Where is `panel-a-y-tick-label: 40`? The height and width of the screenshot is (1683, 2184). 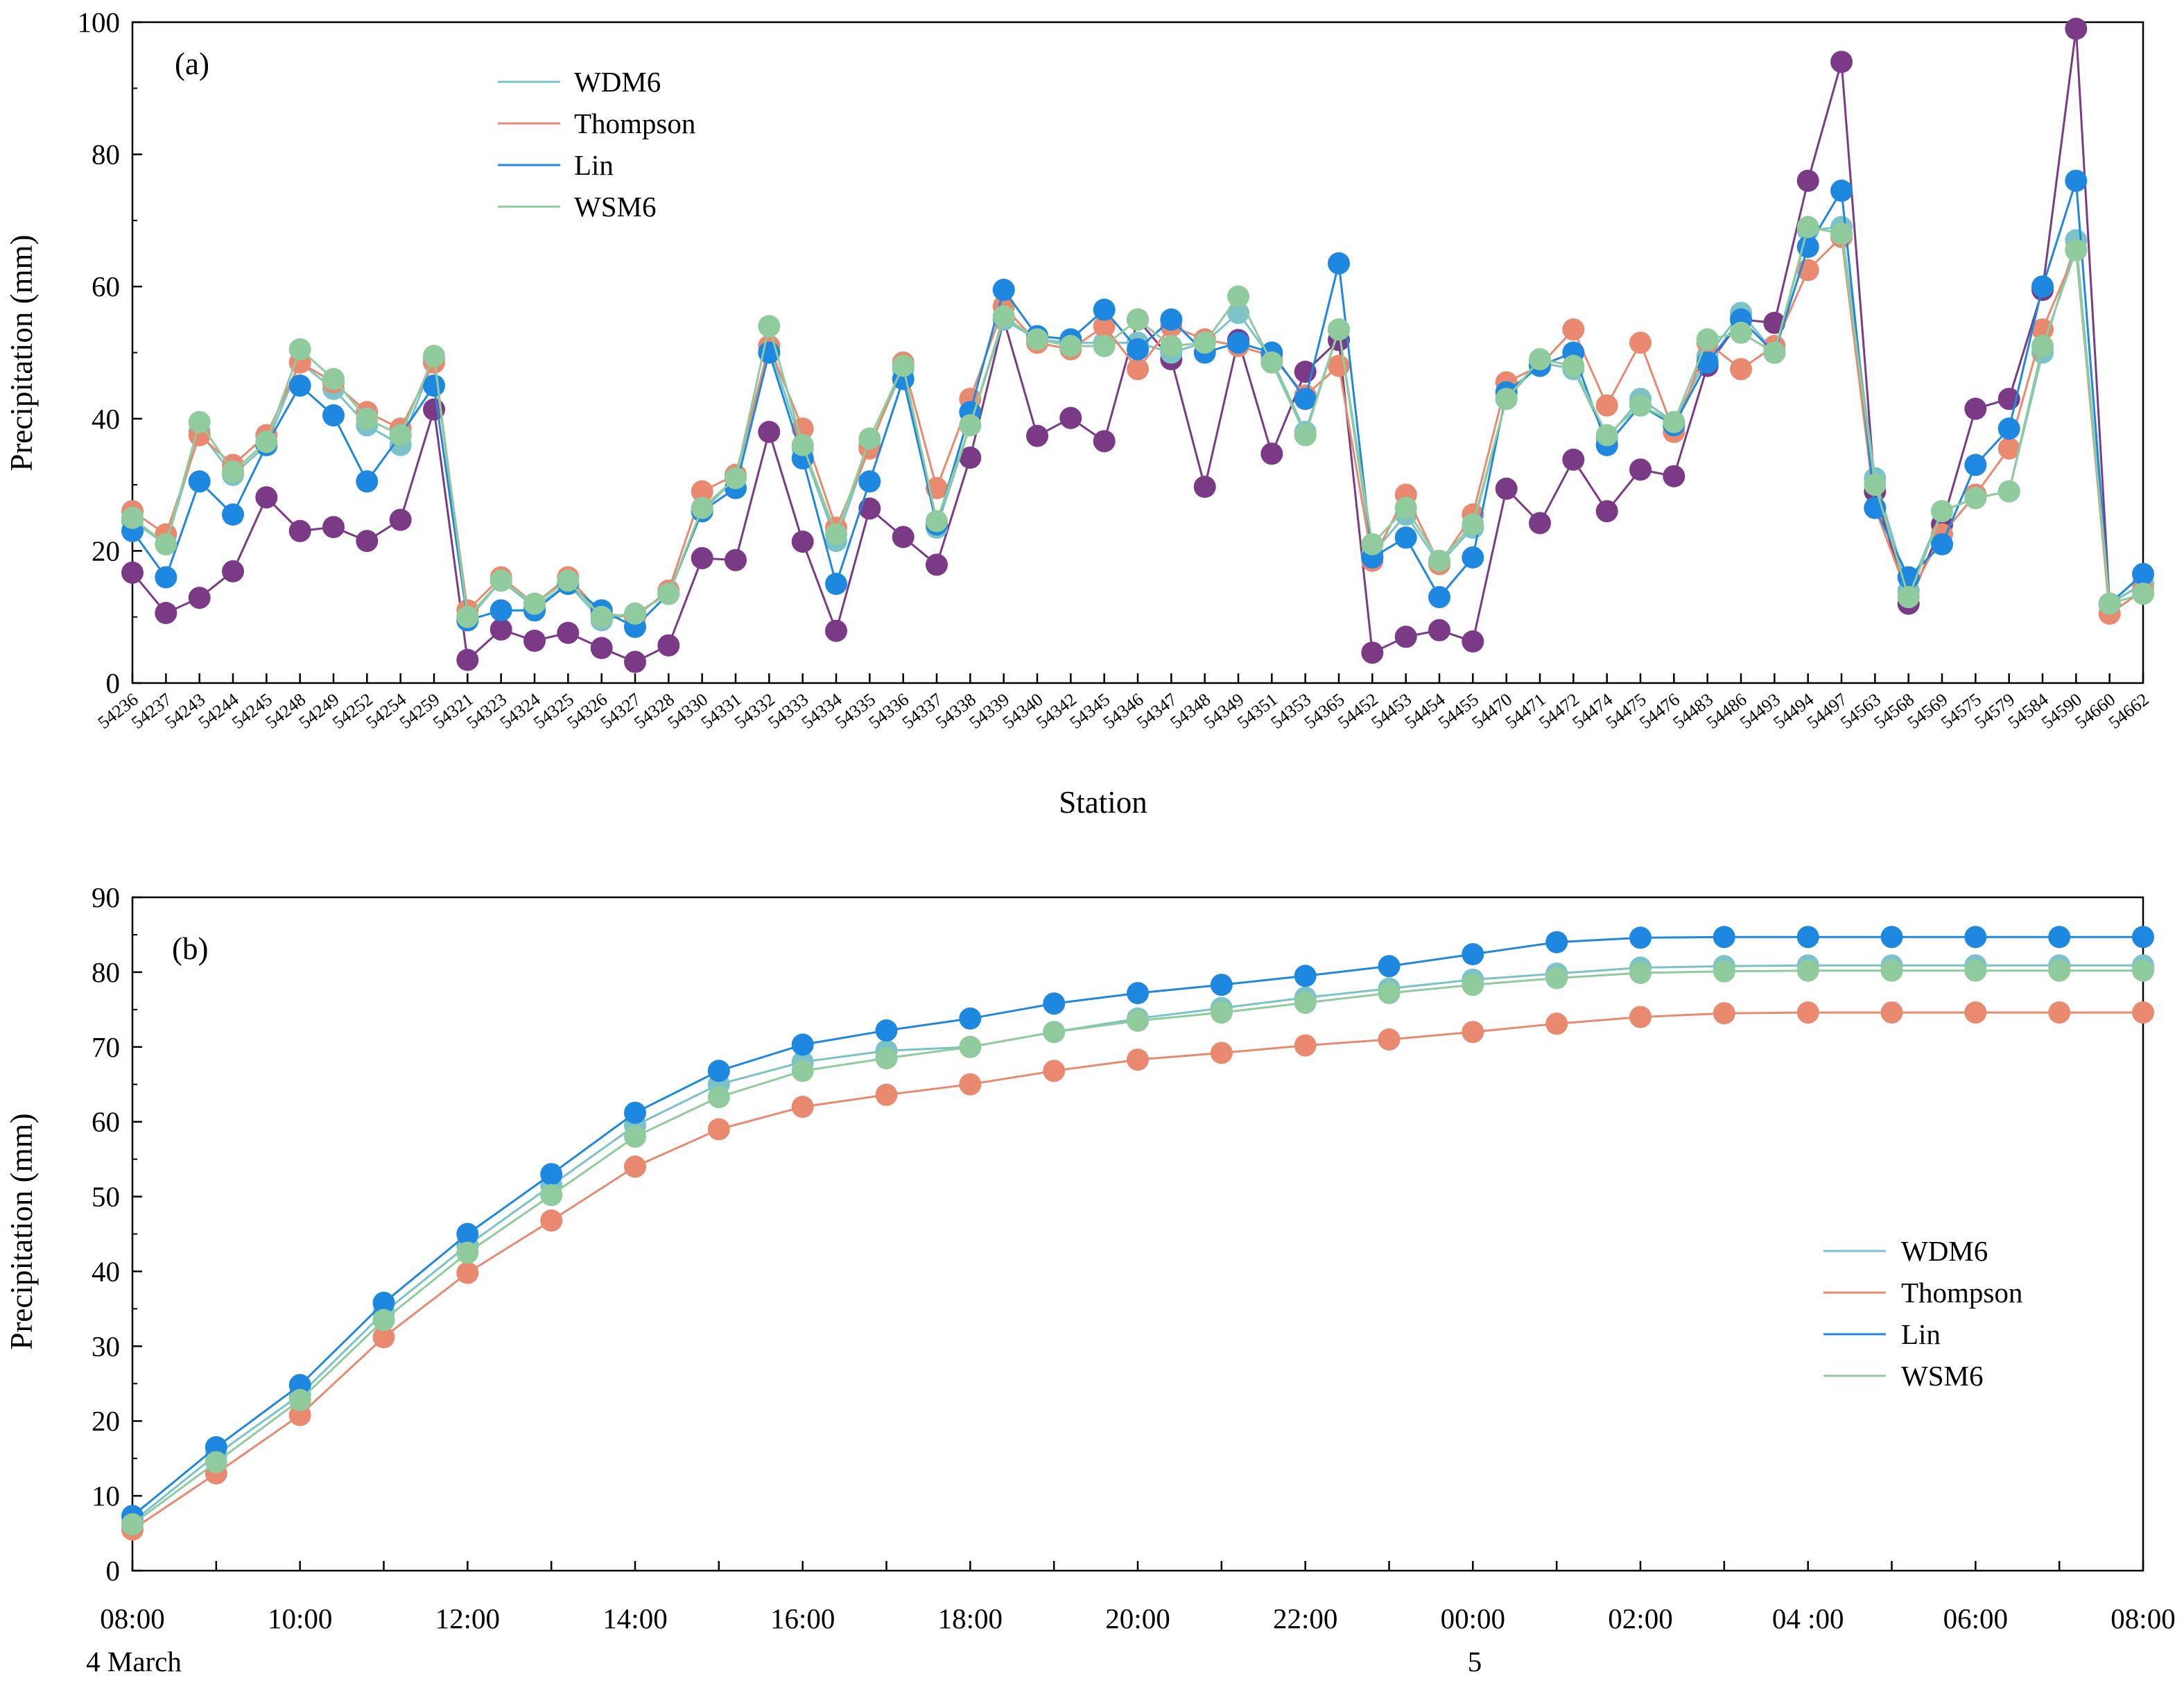 panel-a-y-tick-label: 40 is located at coordinates (106, 419).